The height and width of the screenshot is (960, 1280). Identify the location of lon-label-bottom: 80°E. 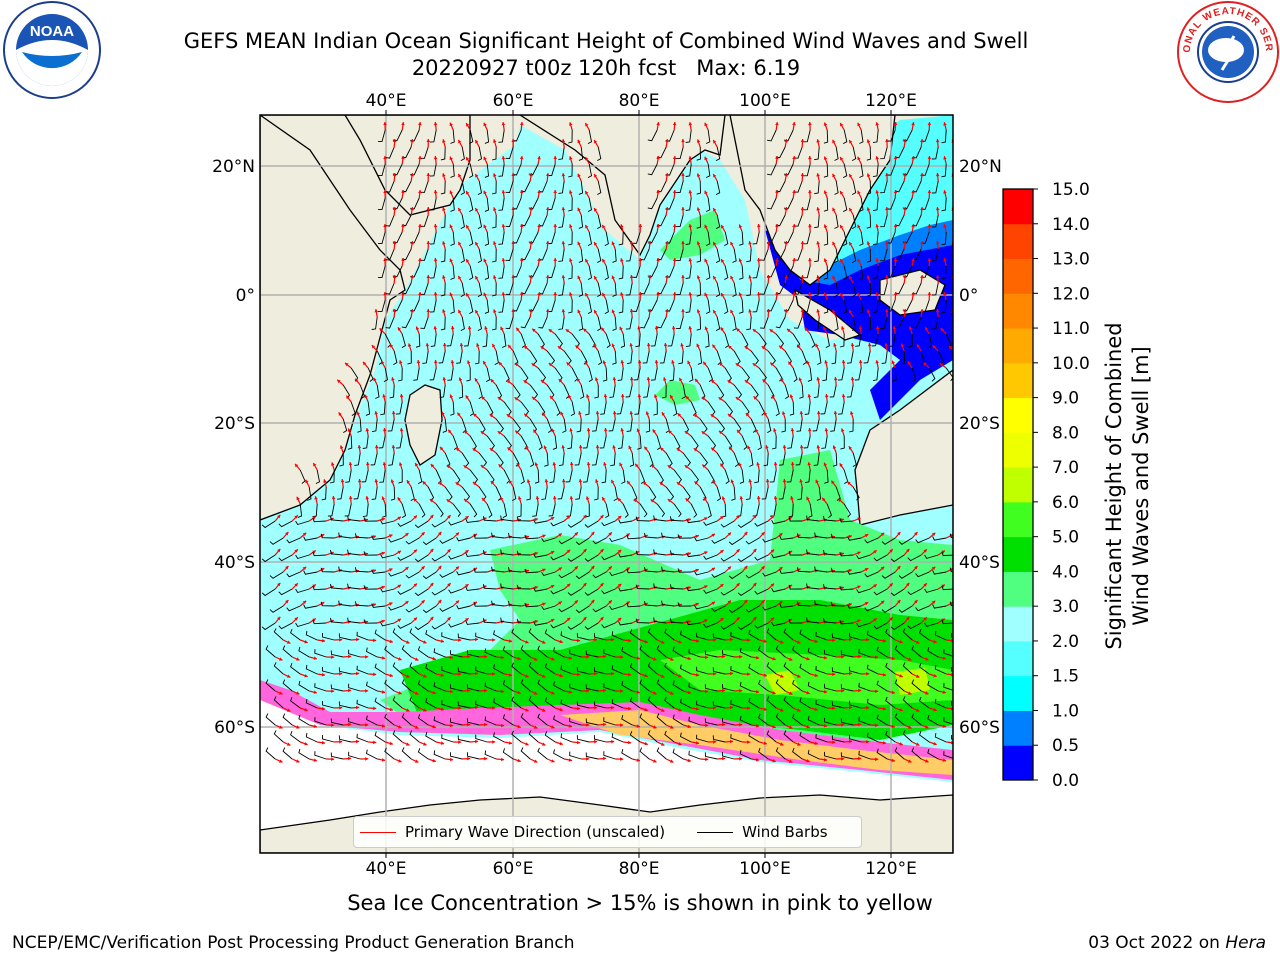
(639, 869).